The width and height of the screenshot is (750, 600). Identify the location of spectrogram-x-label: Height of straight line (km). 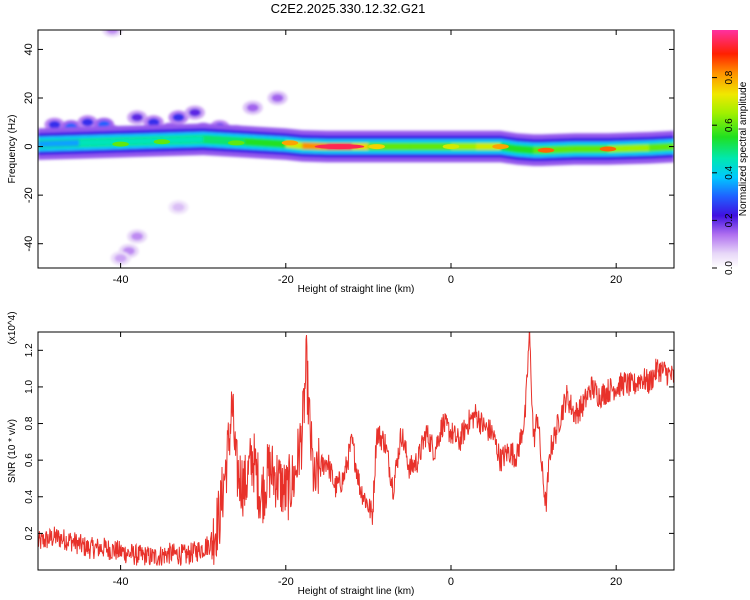
(356, 289).